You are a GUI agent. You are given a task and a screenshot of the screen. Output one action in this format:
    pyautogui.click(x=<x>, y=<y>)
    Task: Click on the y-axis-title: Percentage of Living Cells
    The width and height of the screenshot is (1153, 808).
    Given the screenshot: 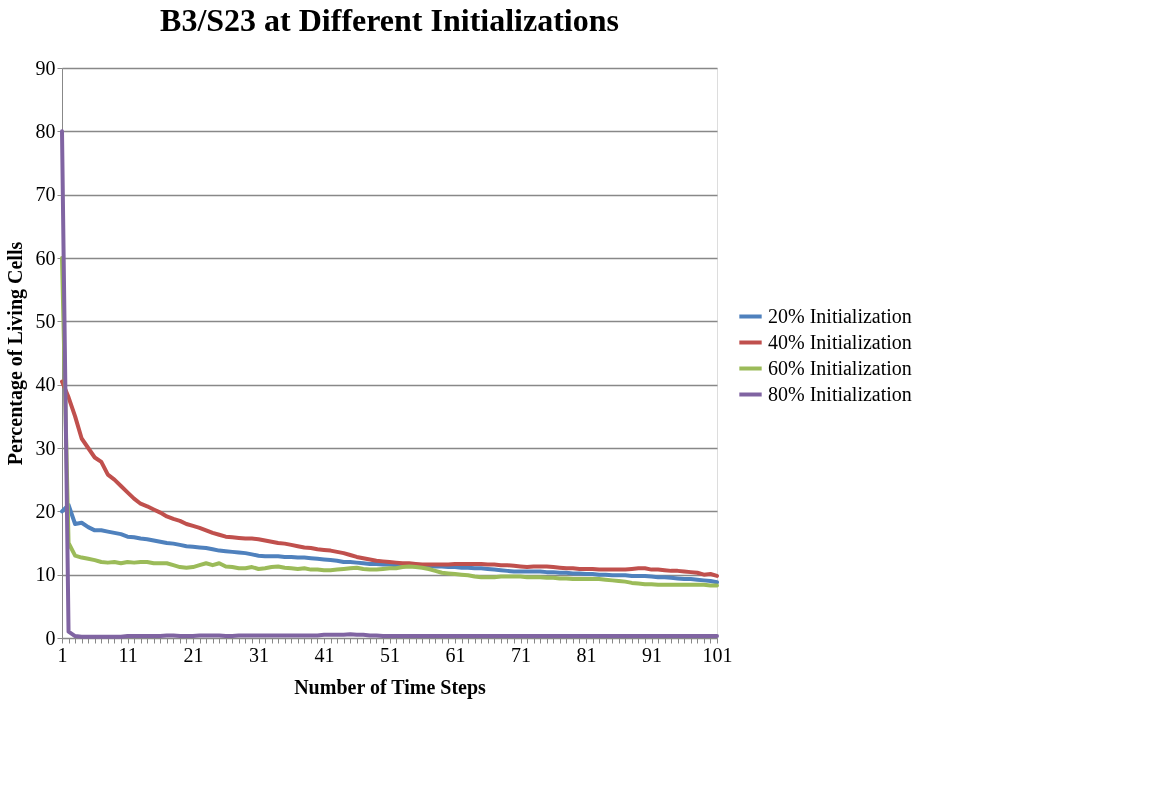 What is the action you would take?
    pyautogui.click(x=15, y=353)
    